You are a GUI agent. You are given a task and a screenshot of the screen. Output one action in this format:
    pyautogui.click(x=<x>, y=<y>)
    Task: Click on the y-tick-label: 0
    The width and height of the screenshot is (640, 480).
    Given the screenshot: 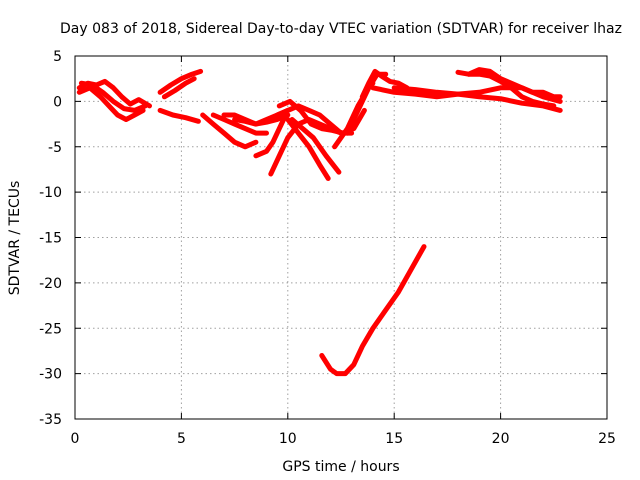 What is the action you would take?
    pyautogui.click(x=57, y=102)
    